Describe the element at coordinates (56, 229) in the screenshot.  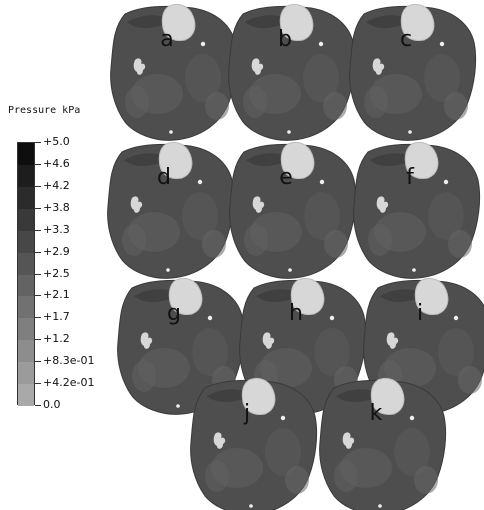
I see `scale-tick-label: +3.3` at that location.